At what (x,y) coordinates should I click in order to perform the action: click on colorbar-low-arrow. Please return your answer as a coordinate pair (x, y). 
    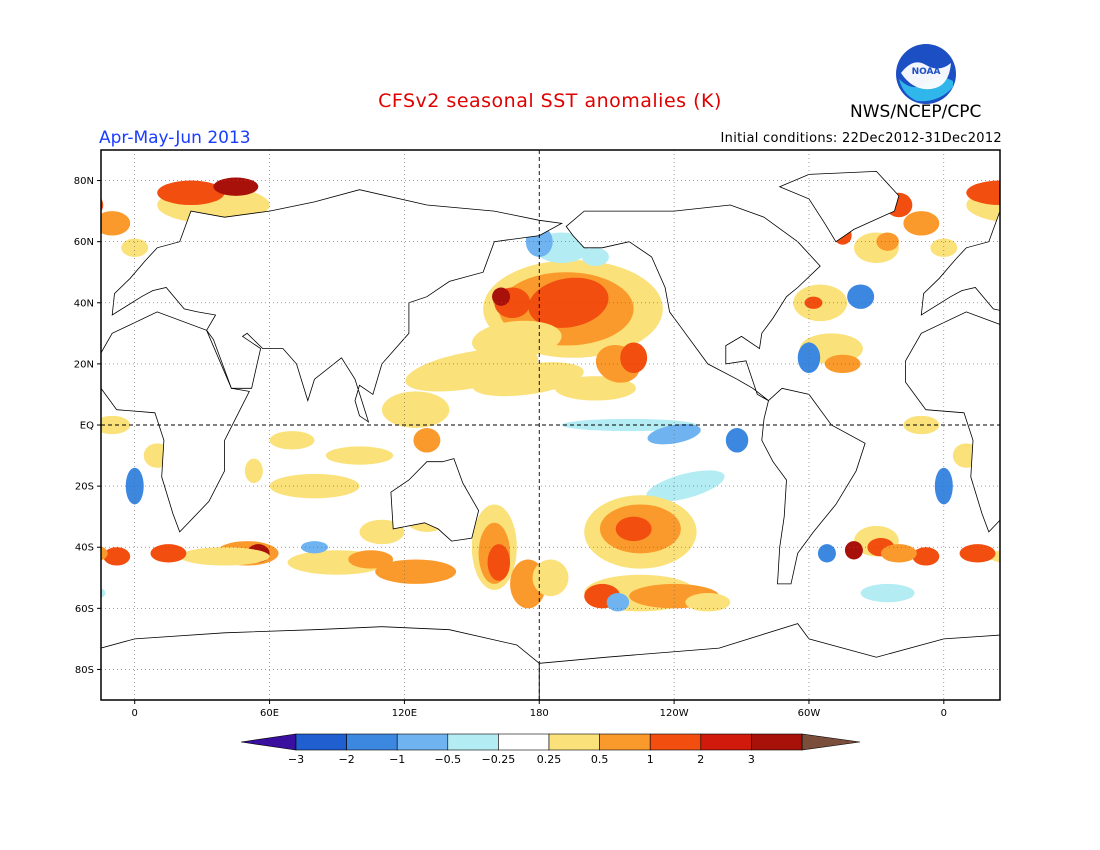
    Looking at the image, I should click on (268, 742).